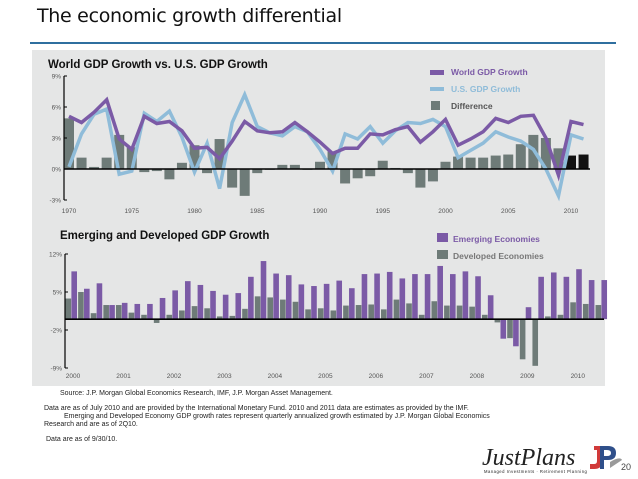 This screenshot has width=638, height=479. Describe the element at coordinates (69, 211) in the screenshot. I see `chart1-xtick-label: 1970` at that location.